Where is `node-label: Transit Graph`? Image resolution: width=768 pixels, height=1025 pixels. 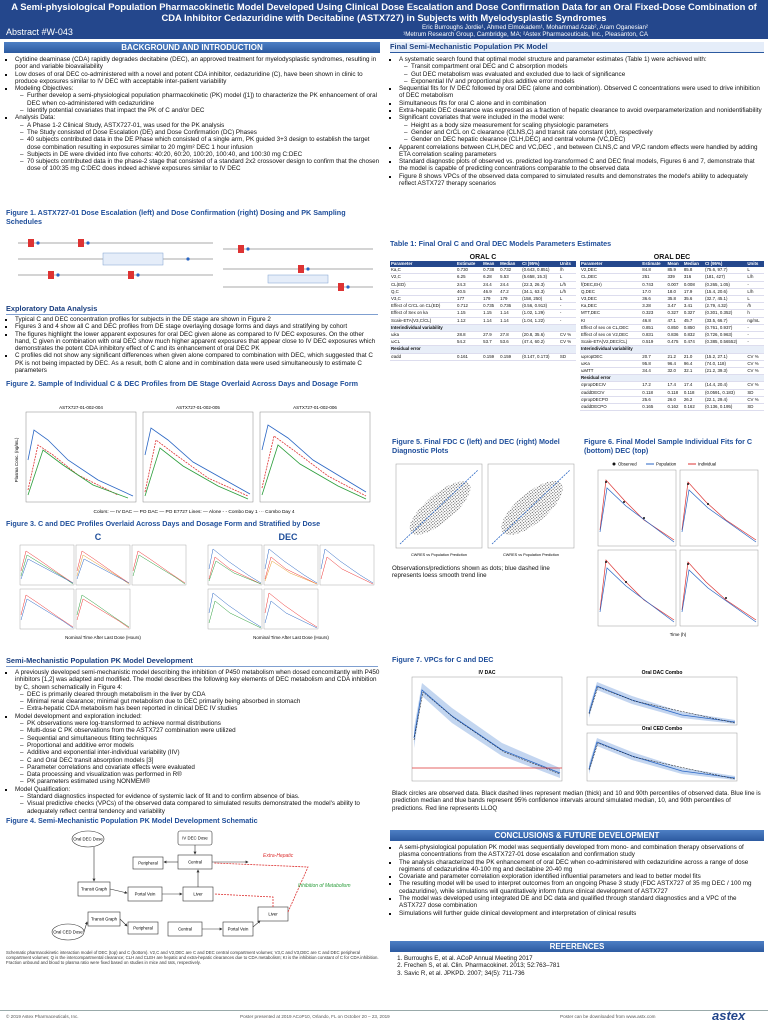 node-label: Transit Graph is located at coordinates (94, 889).